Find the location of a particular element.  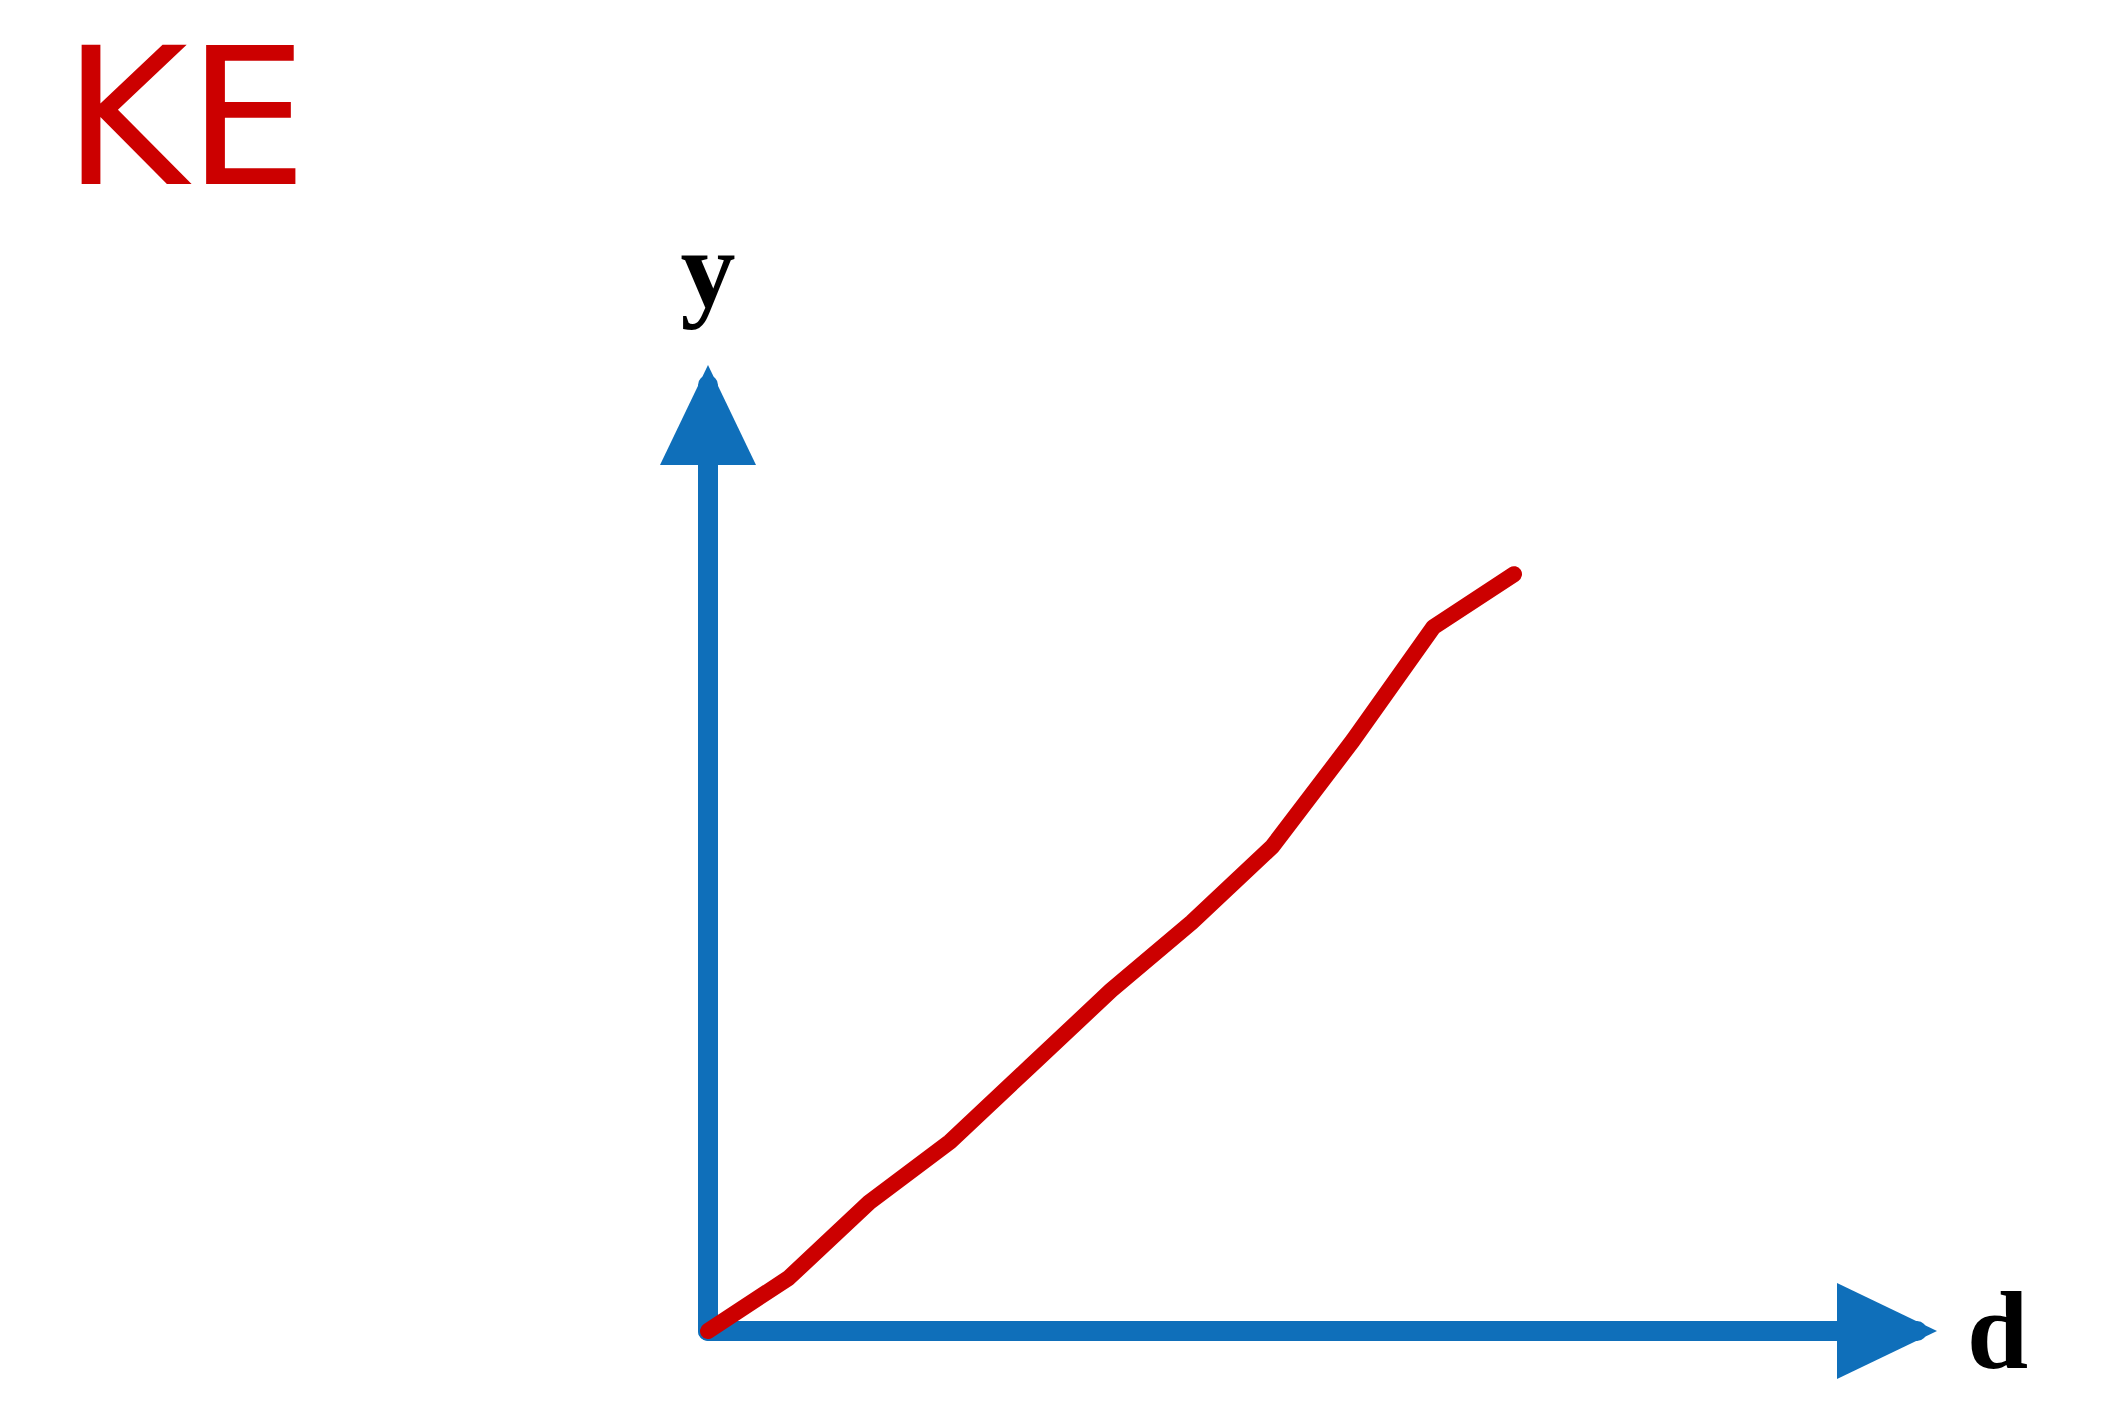

chart-title: KE is located at coordinates (185, 118).